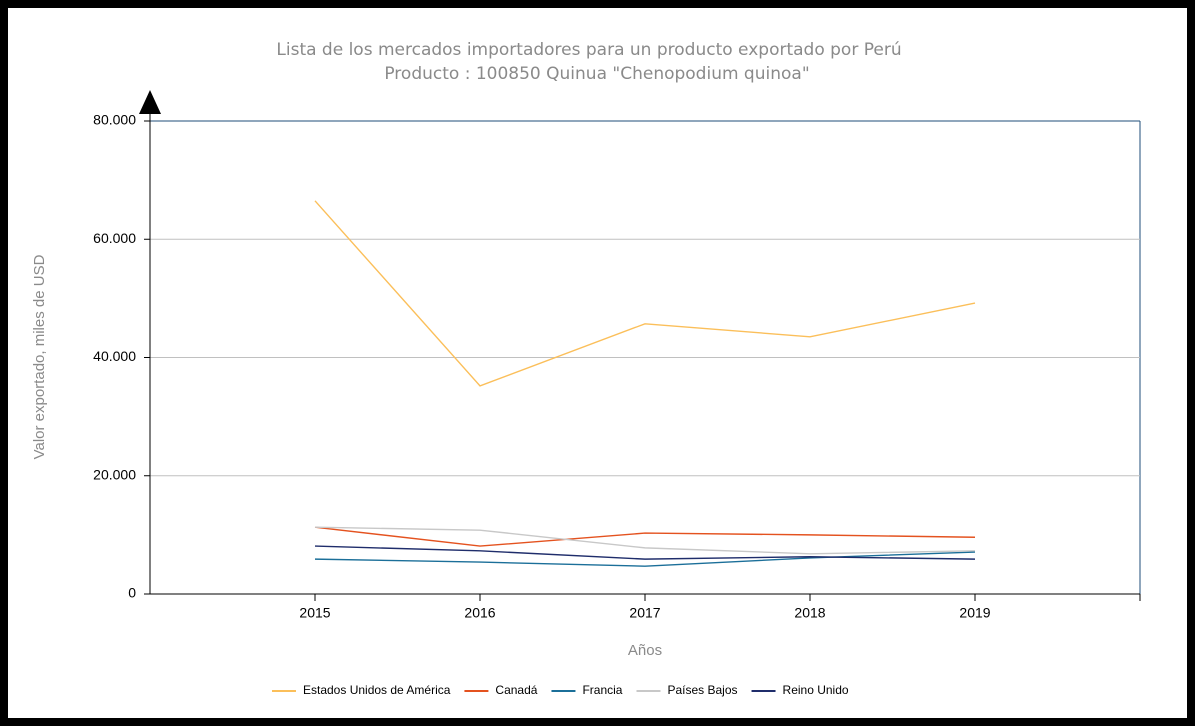 The height and width of the screenshot is (726, 1195). Describe the element at coordinates (114, 238) in the screenshot. I see `y-tick-label: 60.000` at that location.